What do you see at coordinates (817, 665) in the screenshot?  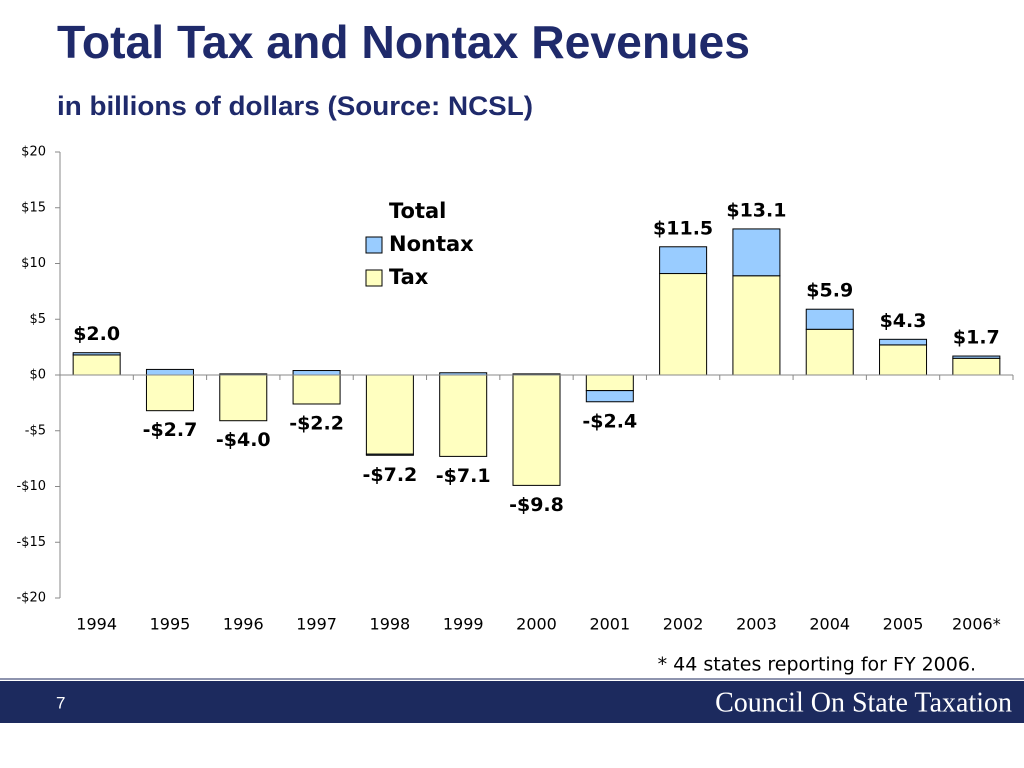 I see `footnote: * 44 states reporting for FY 2006.` at bounding box center [817, 665].